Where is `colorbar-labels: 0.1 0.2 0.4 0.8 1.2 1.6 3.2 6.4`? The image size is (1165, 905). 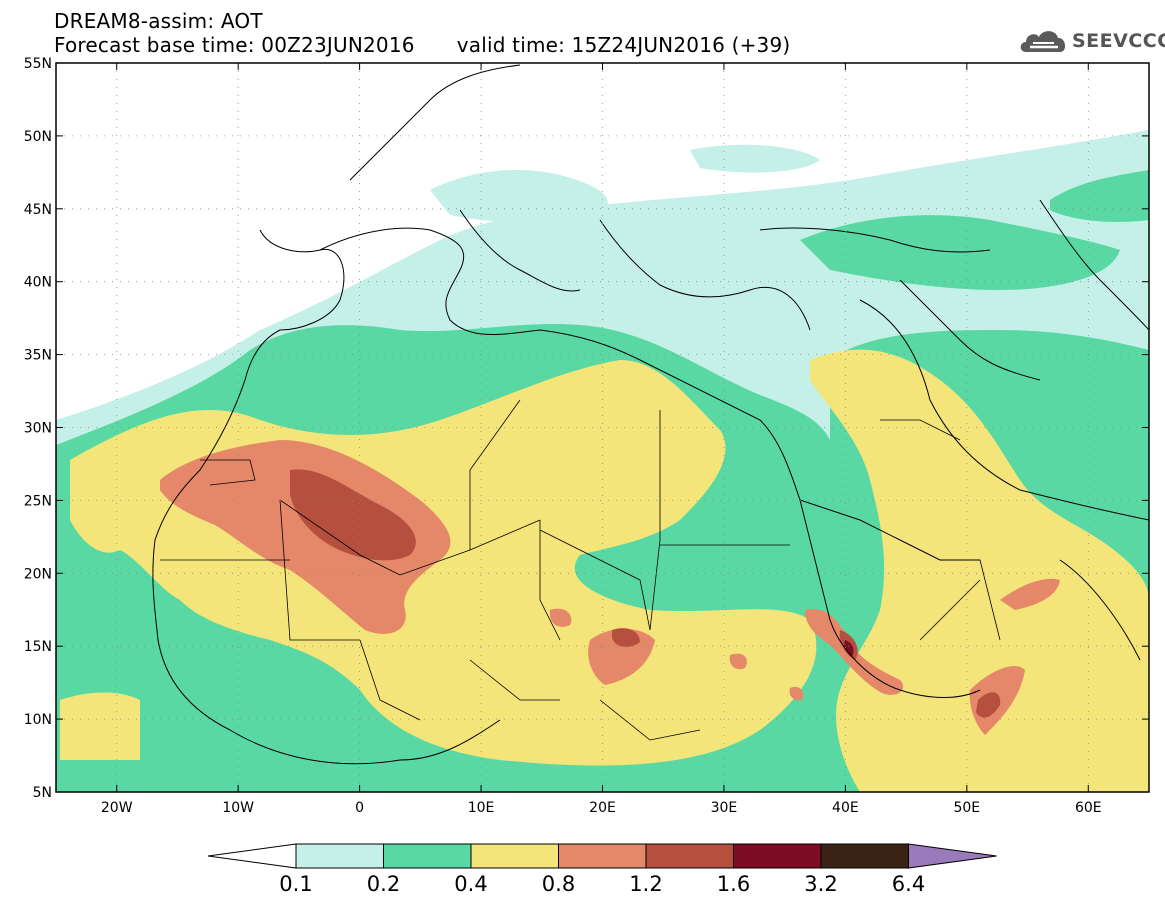
colorbar-labels: 0.1 0.2 0.4 0.8 1.2 1.6 3.2 6.4 is located at coordinates (602, 884).